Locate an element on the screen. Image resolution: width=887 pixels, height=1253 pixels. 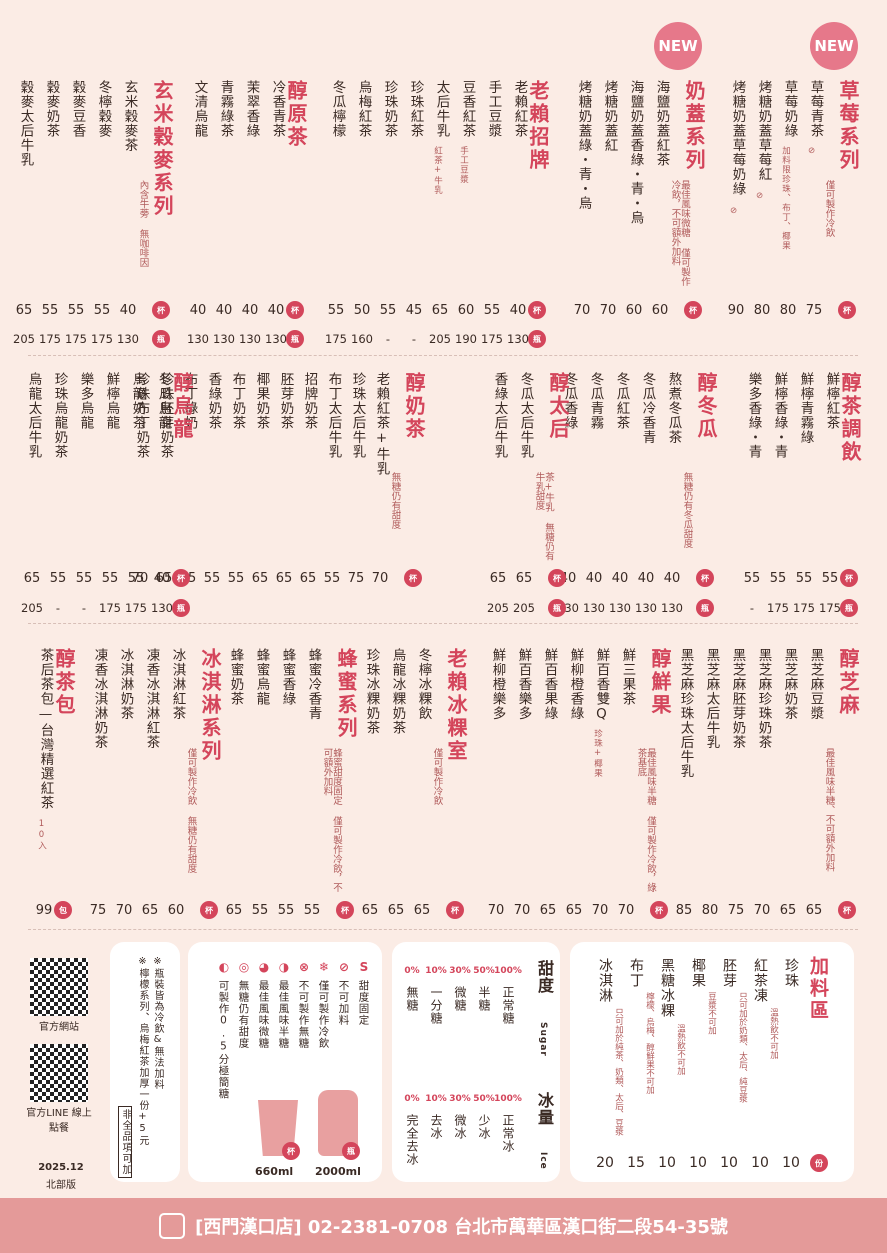
menu-item: 冬檸穀麥 is located at coordinates (103, 109).